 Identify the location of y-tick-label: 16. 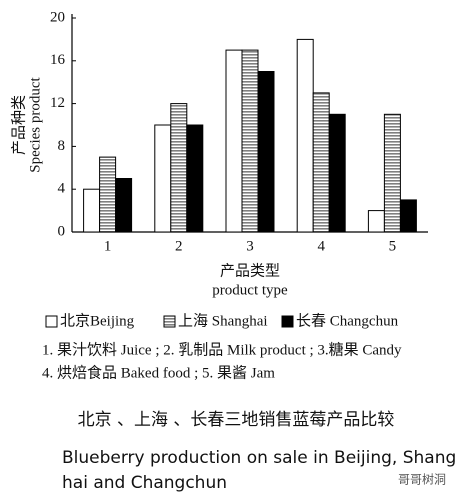
(58, 60).